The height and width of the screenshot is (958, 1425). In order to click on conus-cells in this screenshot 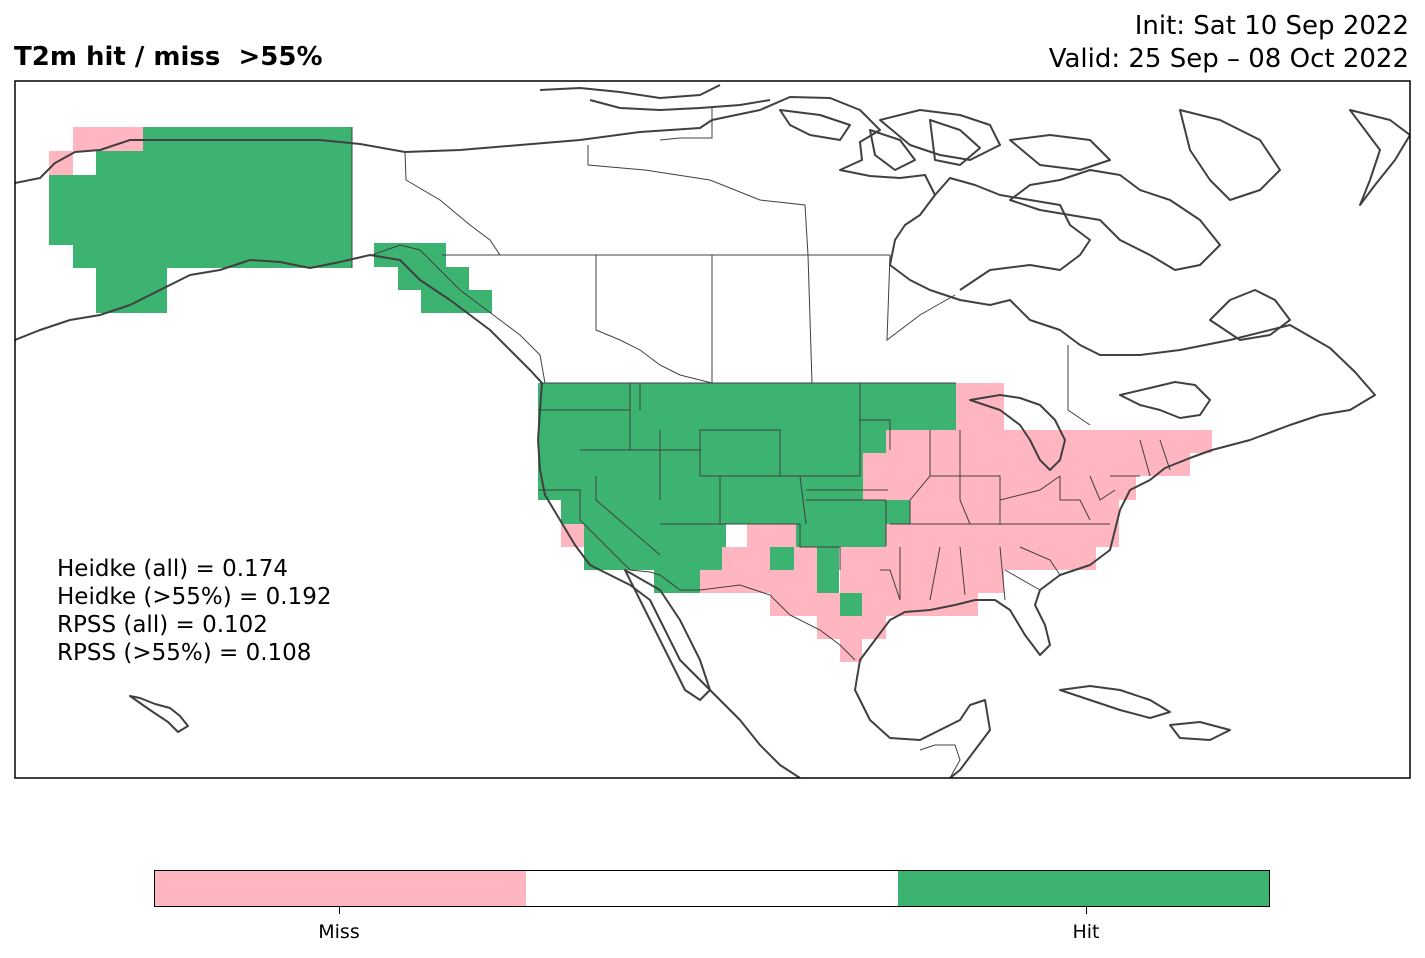, I will do `click(875, 522)`.